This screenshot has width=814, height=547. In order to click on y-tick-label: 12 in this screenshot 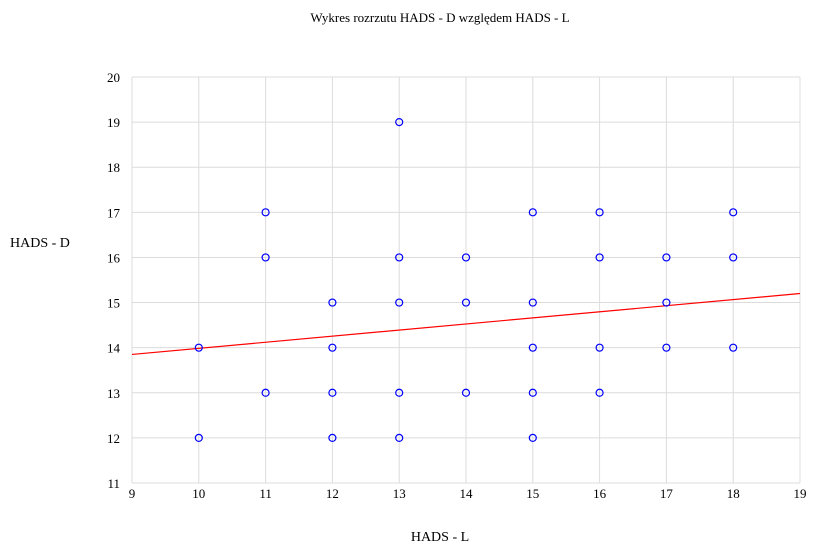, I will do `click(113, 438)`.